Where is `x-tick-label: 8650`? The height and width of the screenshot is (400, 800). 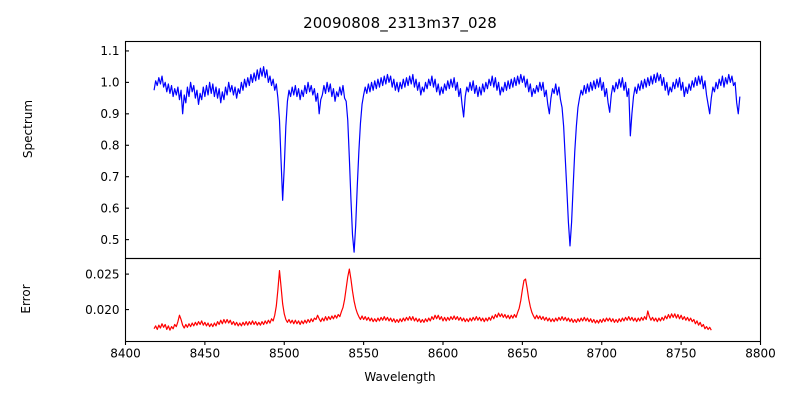 x-tick-label: 8650 is located at coordinates (522, 354).